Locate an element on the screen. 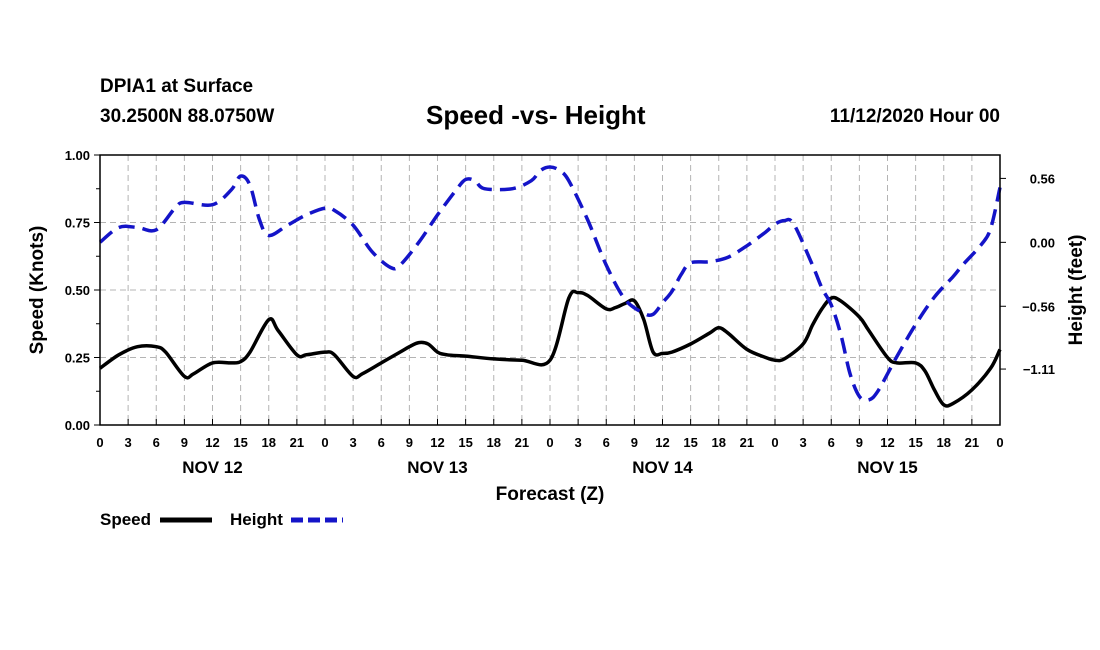 The height and width of the screenshot is (650, 1100). y-tick-label: 0.75 is located at coordinates (77, 223).